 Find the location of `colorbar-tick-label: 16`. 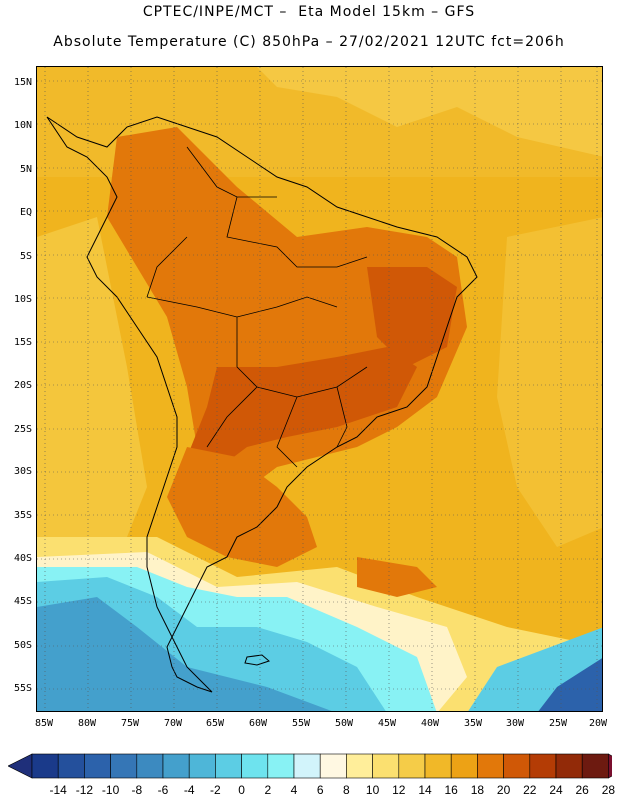

colorbar-tick-label: 16 is located at coordinates (451, 790).